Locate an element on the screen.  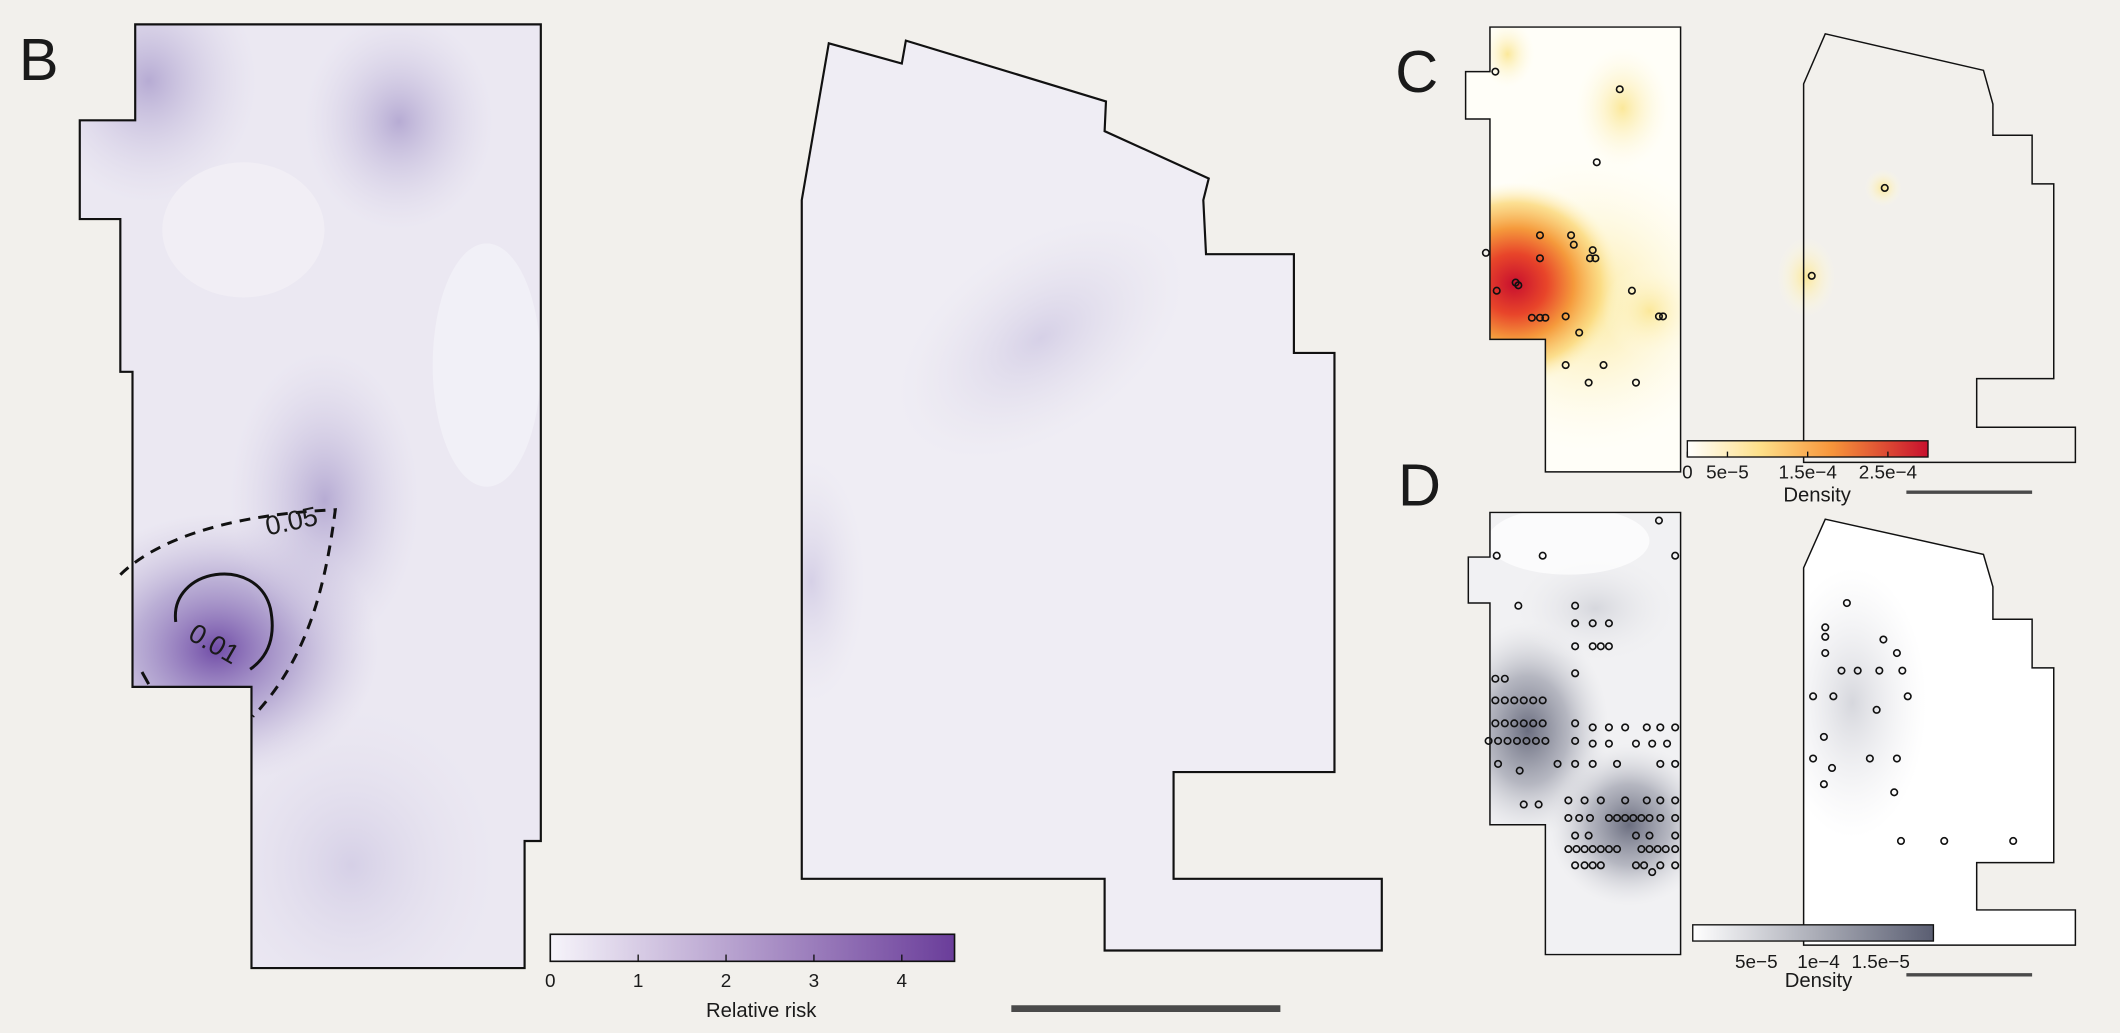
map-outline is located at coordinates (1574, 733).